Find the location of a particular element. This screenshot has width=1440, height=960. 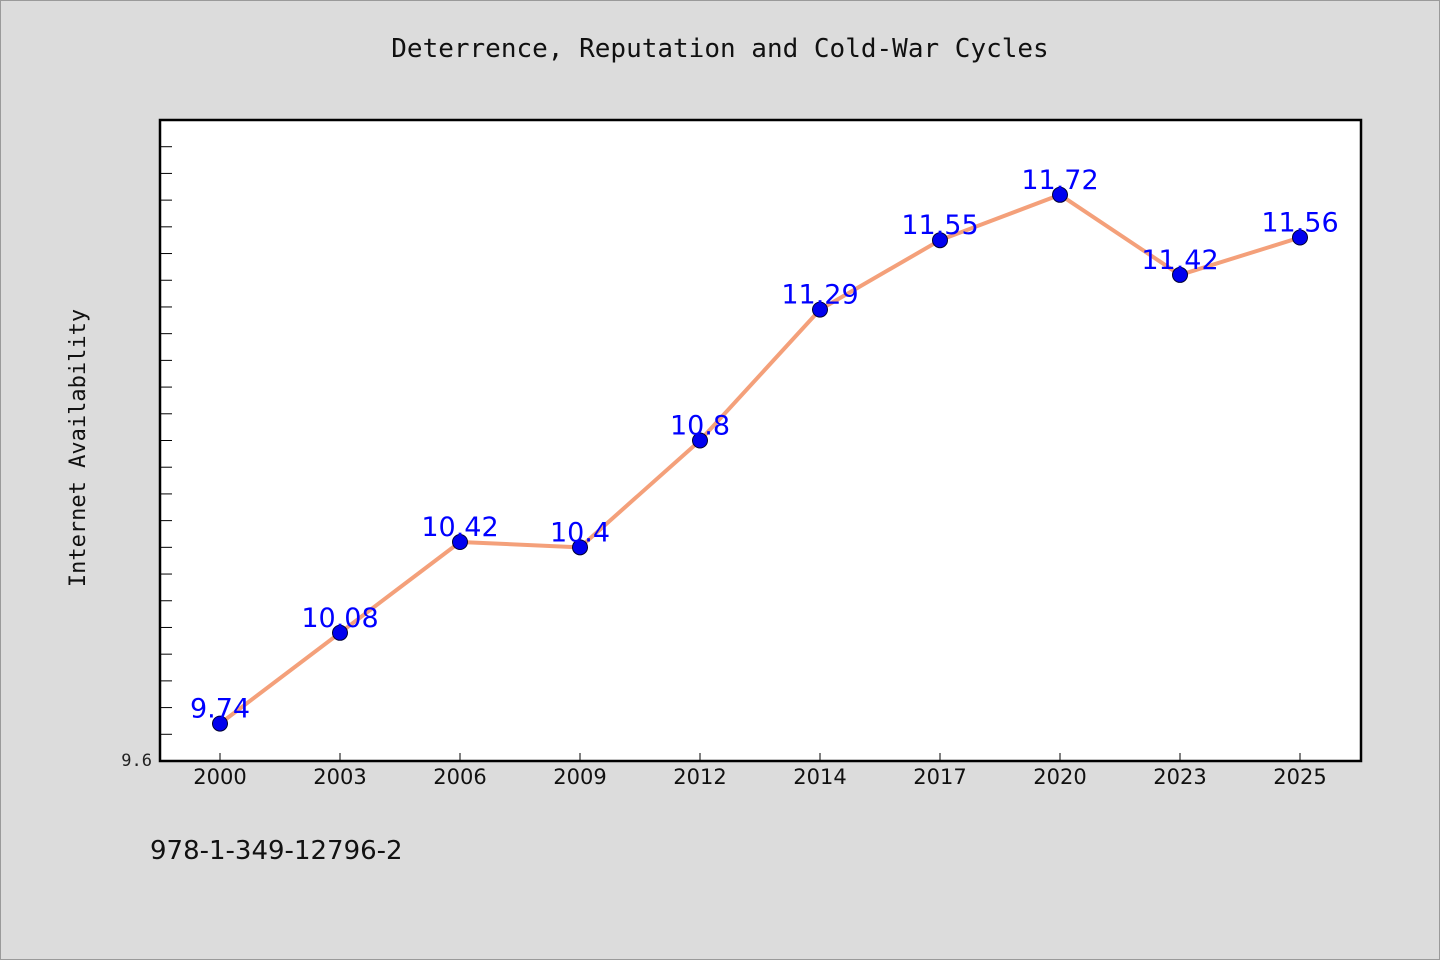

data-label: 11.56 is located at coordinates (1299, 223).